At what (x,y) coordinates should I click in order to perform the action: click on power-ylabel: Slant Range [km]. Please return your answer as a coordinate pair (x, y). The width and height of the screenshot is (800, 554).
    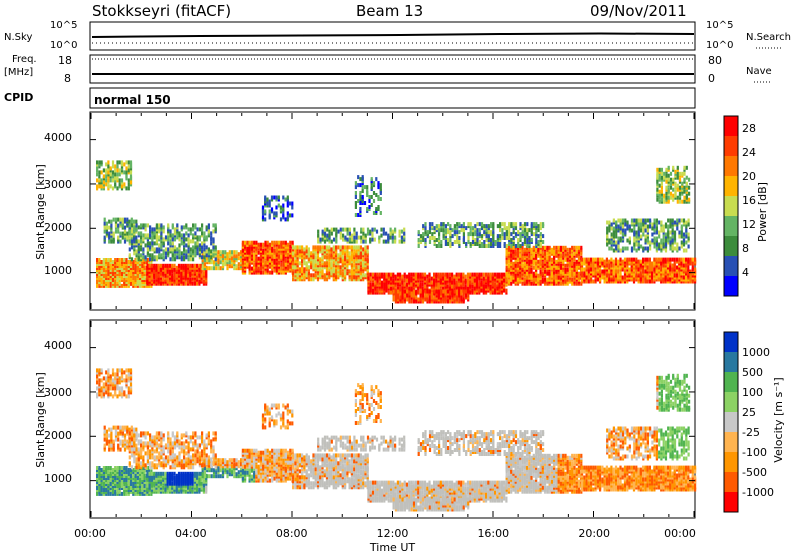
    Looking at the image, I should click on (40, 212).